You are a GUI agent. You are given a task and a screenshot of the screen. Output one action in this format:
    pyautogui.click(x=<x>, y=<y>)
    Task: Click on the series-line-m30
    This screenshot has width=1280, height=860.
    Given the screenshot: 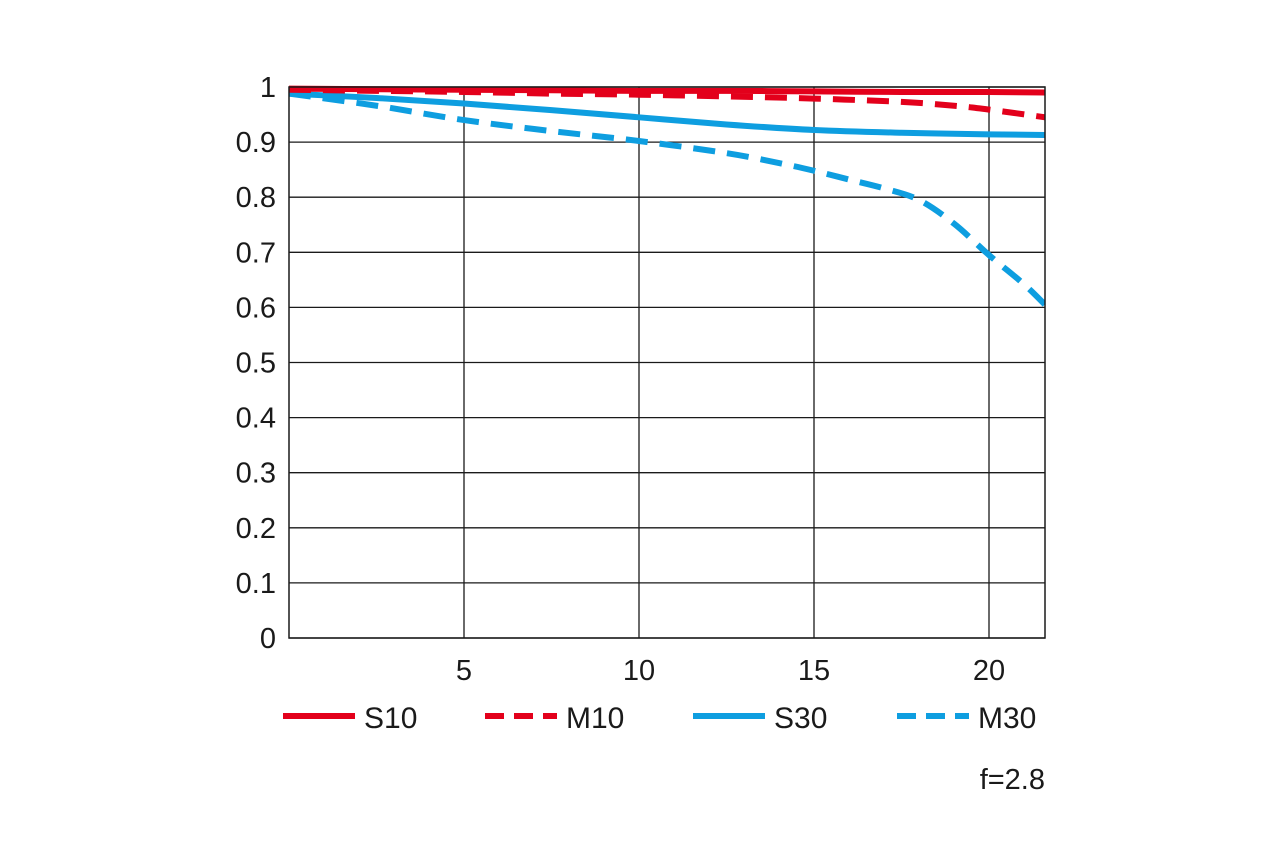 What is the action you would take?
    pyautogui.click(x=667, y=198)
    